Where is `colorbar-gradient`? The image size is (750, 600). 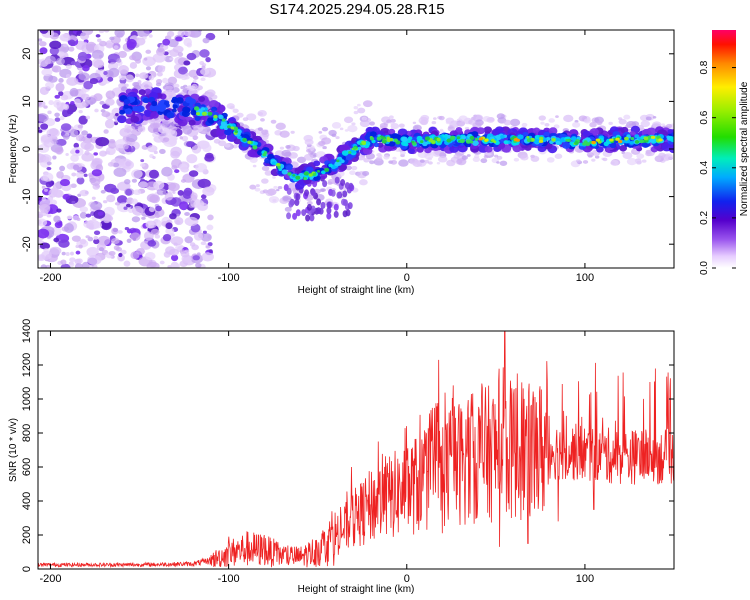 colorbar-gradient is located at coordinates (724, 149).